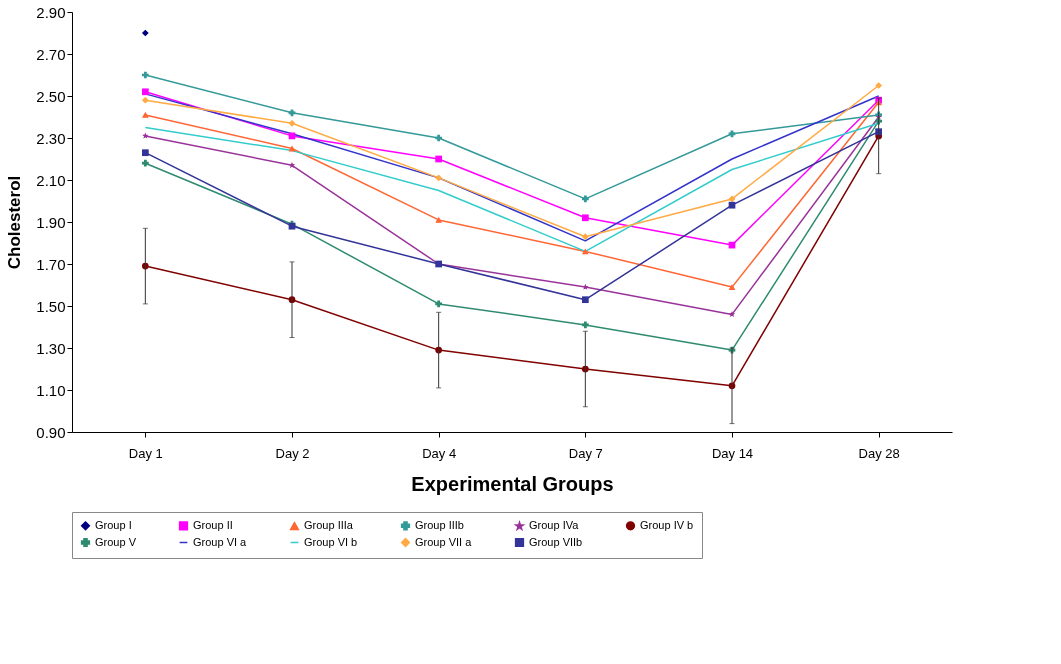 The width and height of the screenshot is (1061, 664). I want to click on x-tick-label: Day 7, so click(585, 453).